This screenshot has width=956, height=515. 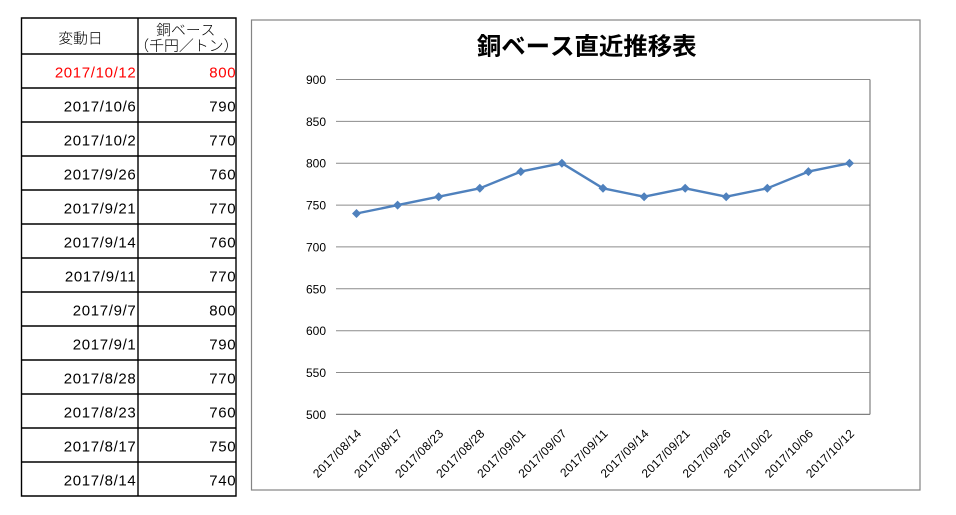 What do you see at coordinates (100, 107) in the screenshot?
I see `svg-text: 2017/10/6` at bounding box center [100, 107].